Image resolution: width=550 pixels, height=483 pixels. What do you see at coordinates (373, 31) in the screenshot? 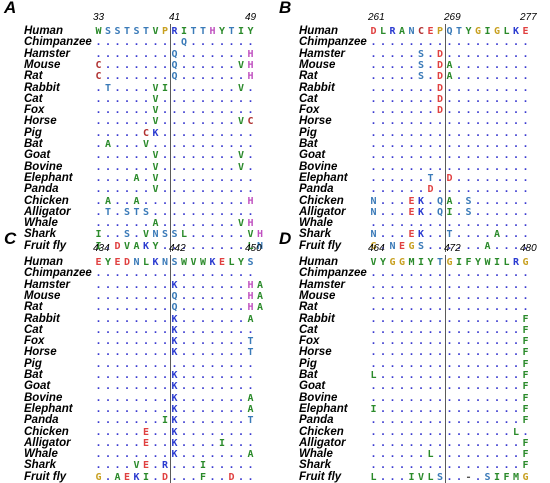
I see `residue: D` at bounding box center [373, 31].